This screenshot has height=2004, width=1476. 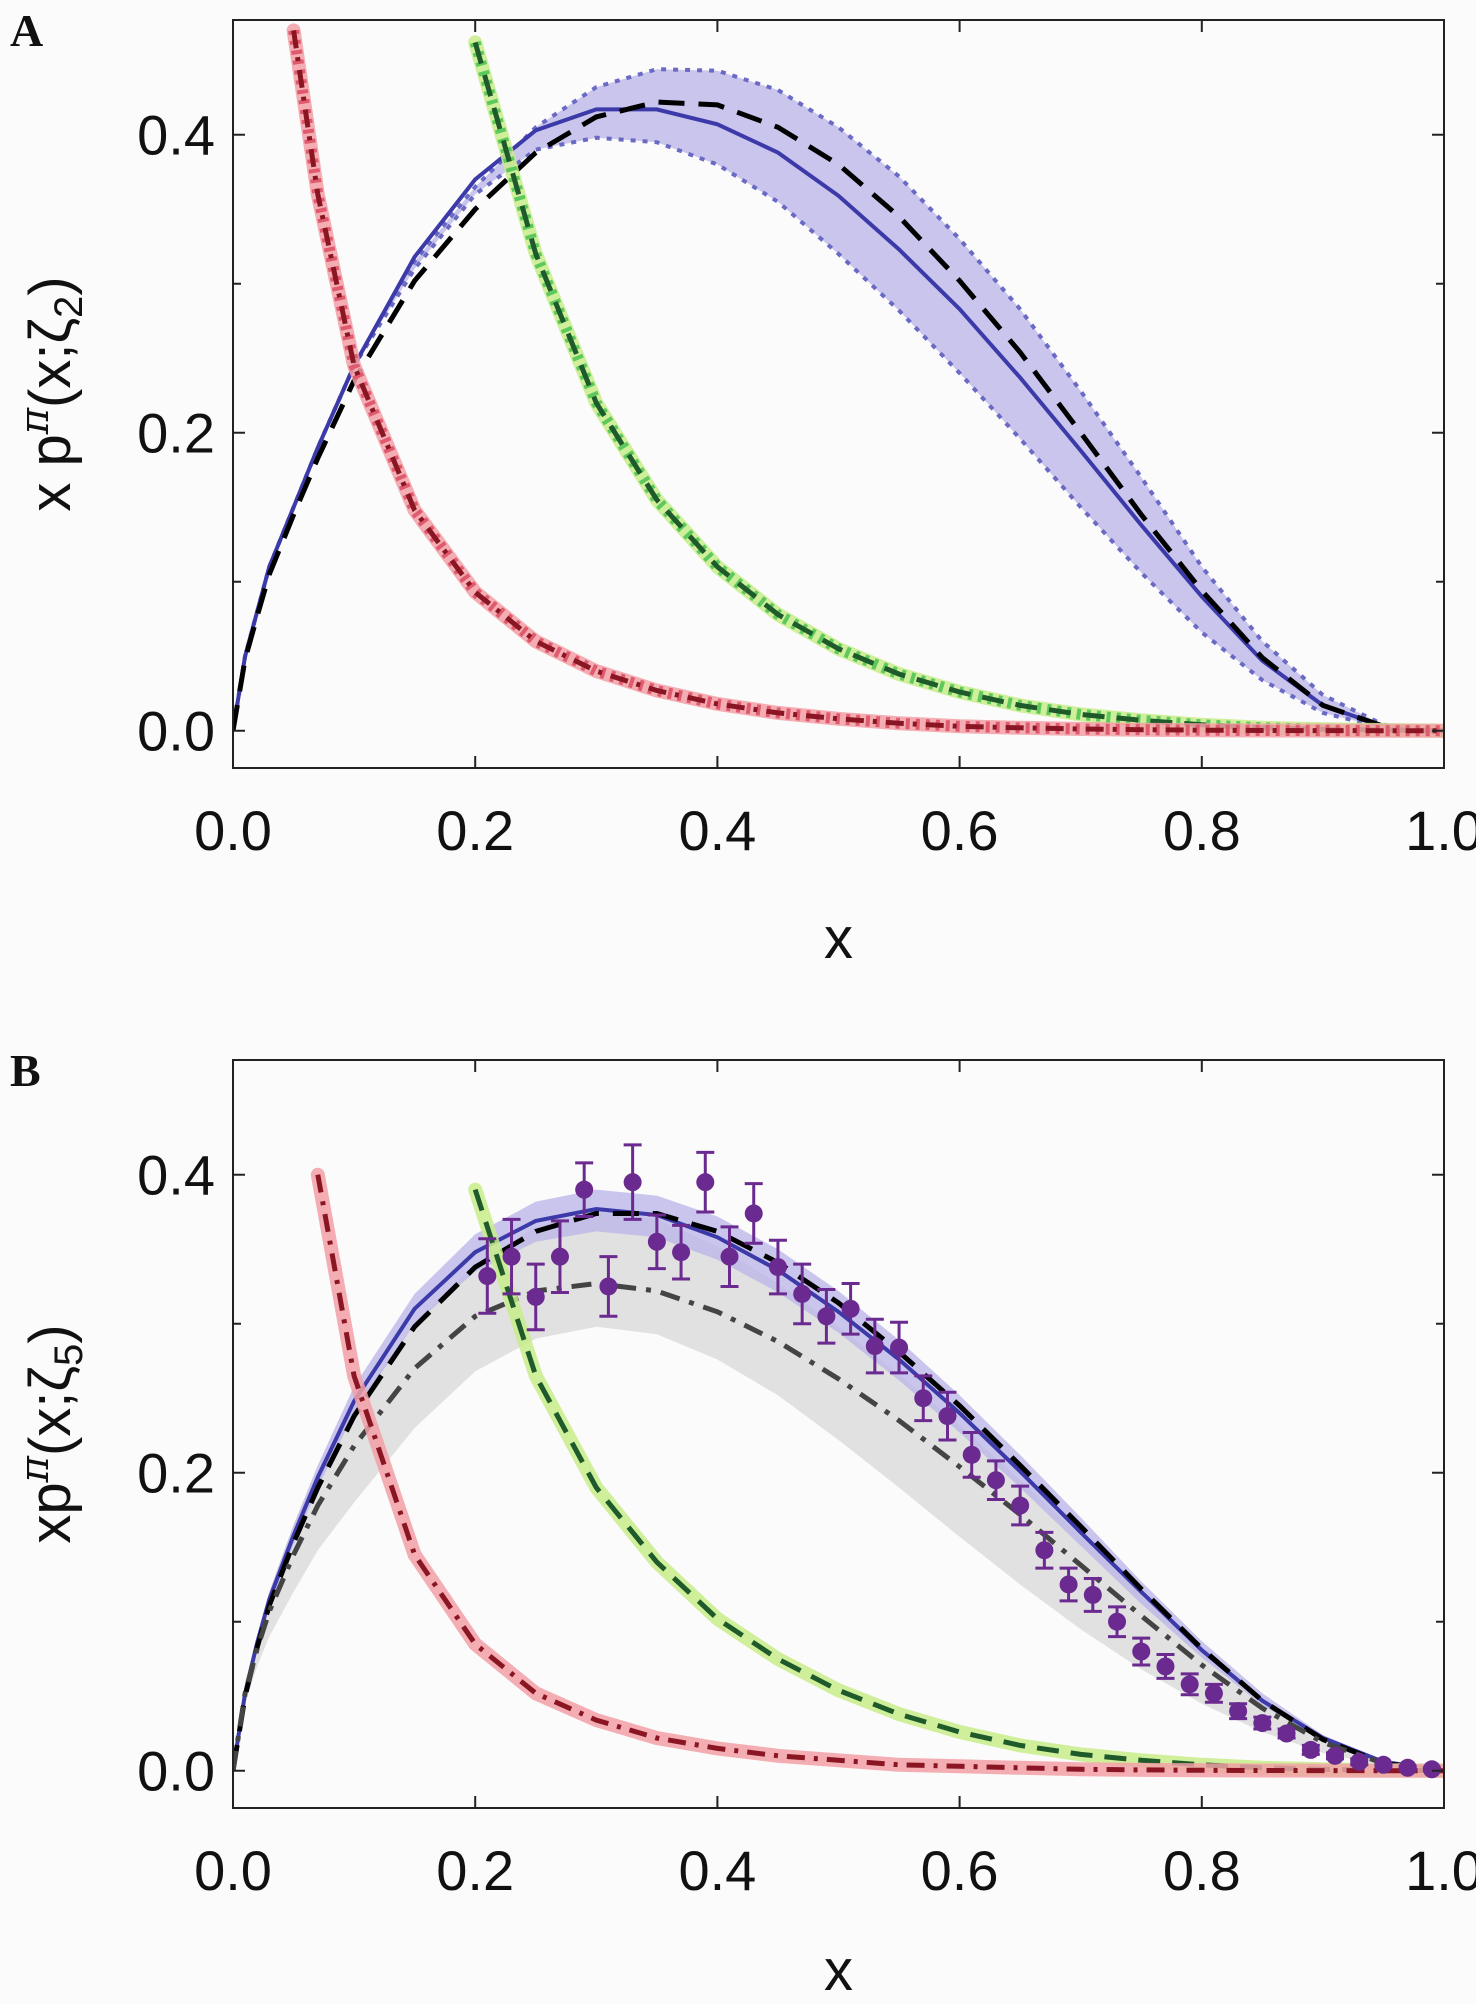 I want to click on panel-b-y-axis-label: xpπ(x;ζ5), so click(x=51, y=1433).